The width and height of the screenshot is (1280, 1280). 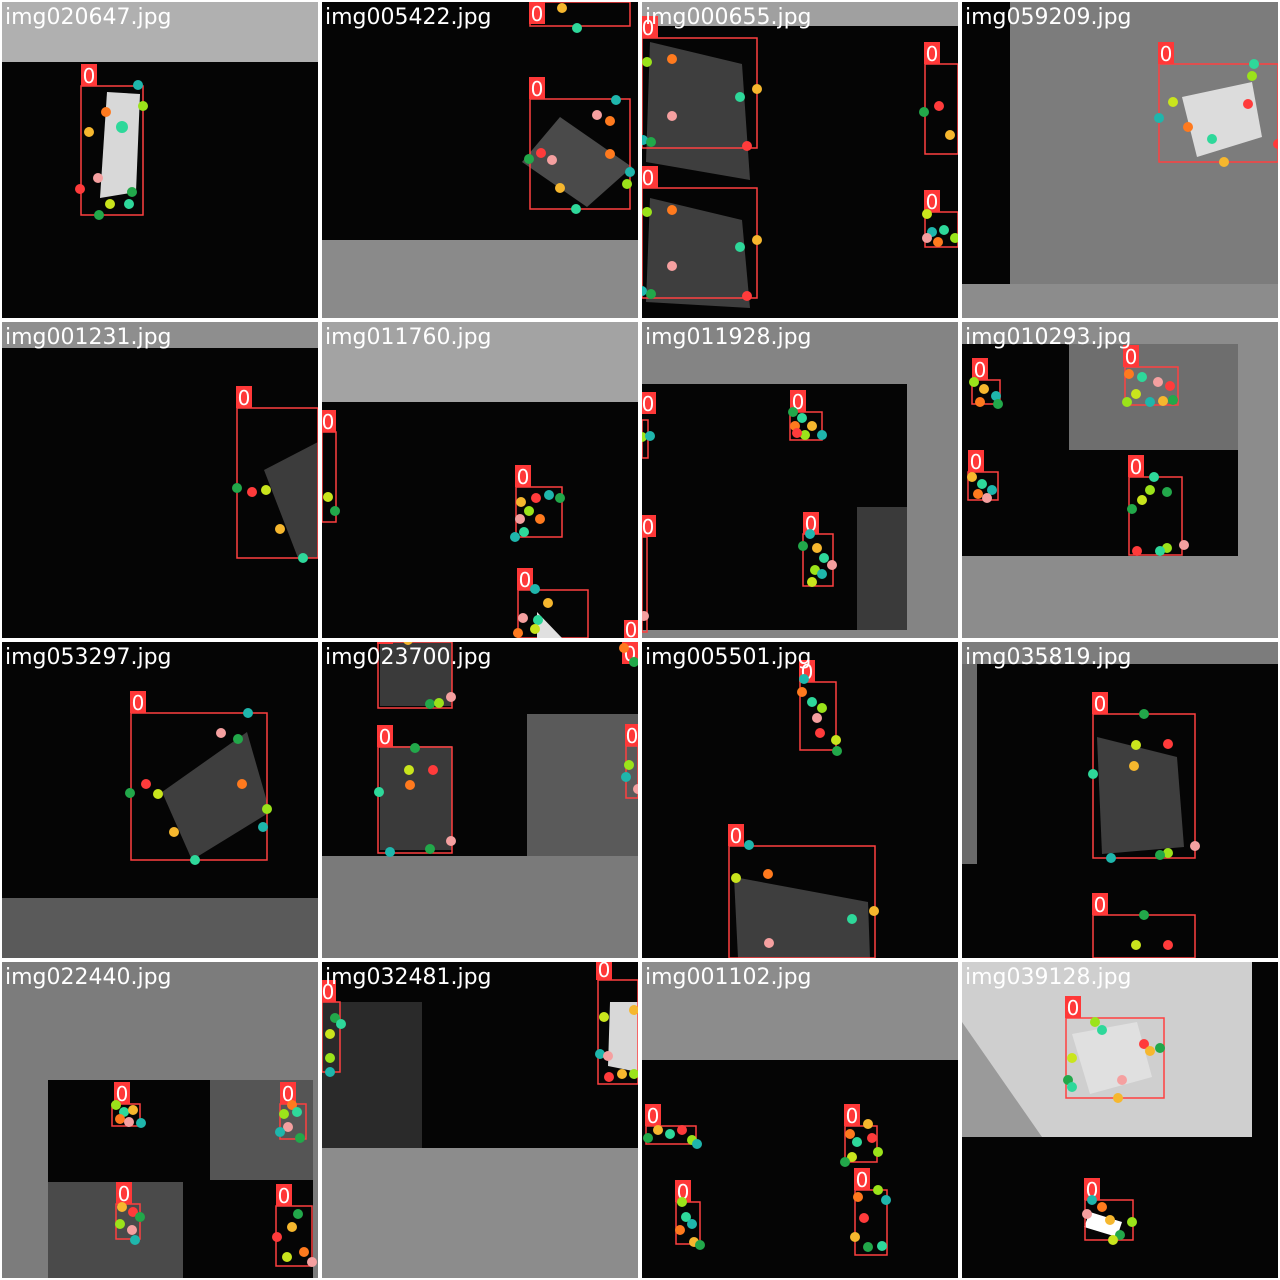 I want to click on tile-9: 0 img053297.jpg, so click(x=160, y=800).